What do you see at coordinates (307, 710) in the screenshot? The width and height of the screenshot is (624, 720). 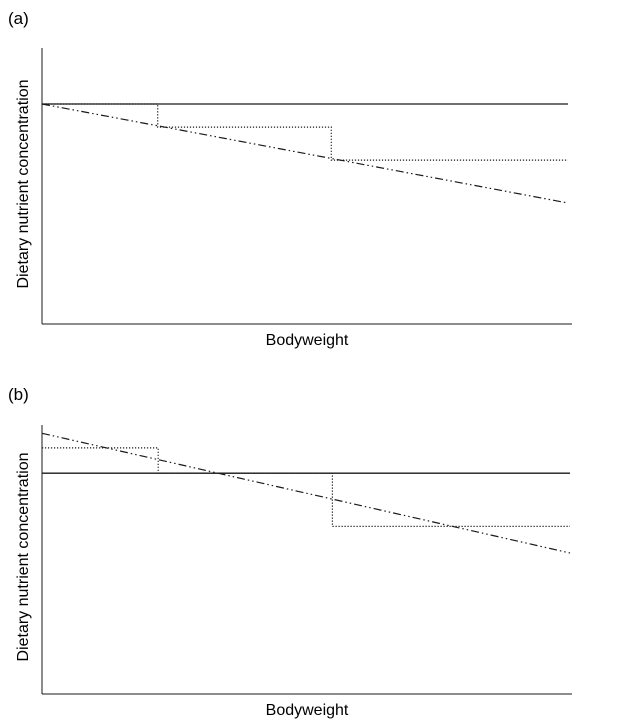 I see `panel-b-x-axis-label: Bodyweight` at bounding box center [307, 710].